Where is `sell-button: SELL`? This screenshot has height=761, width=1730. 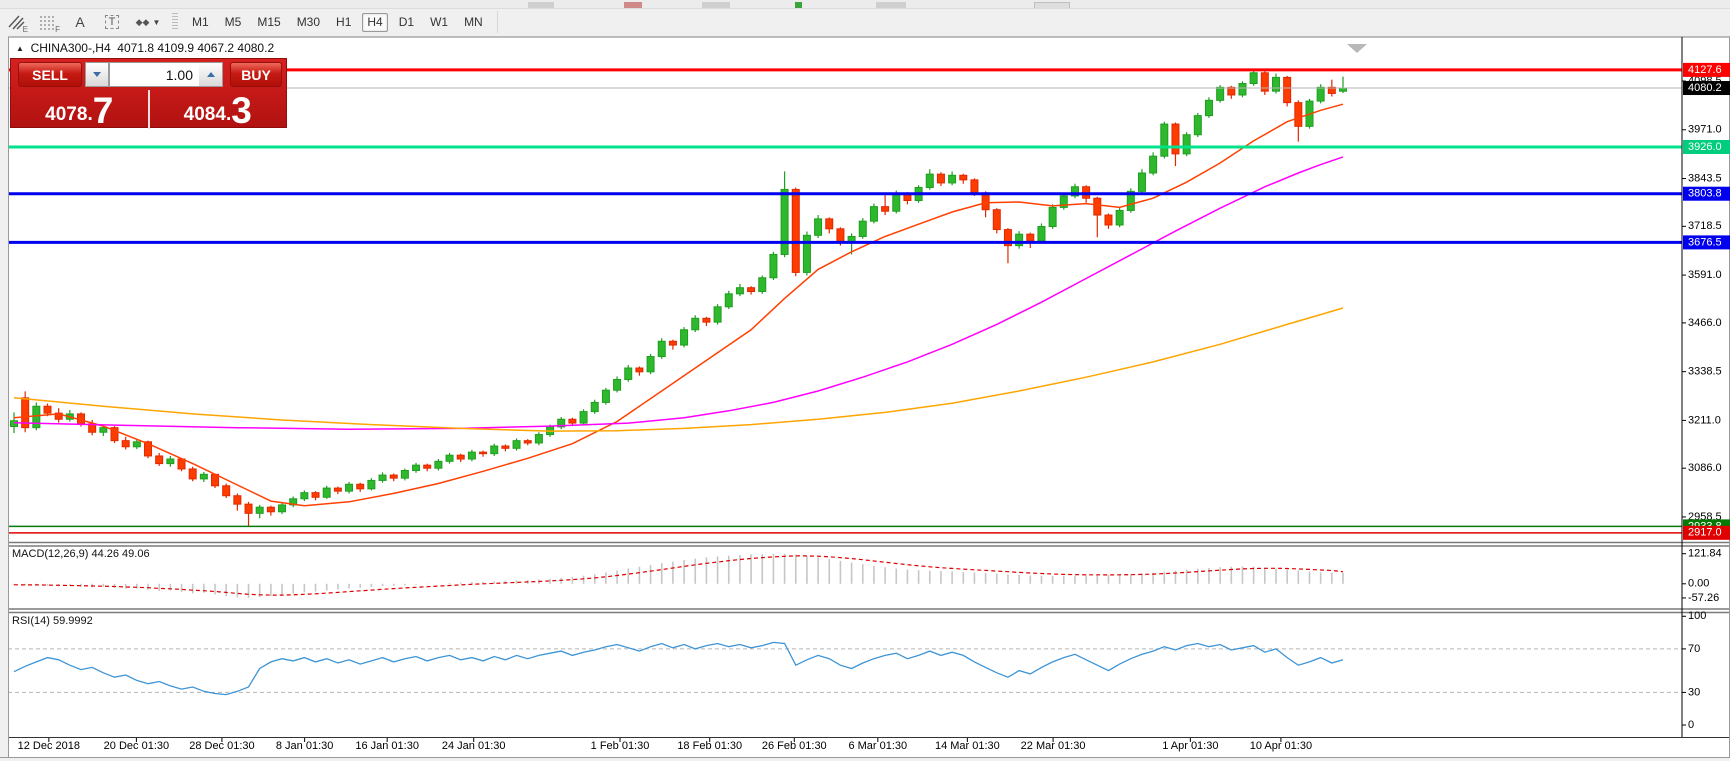 sell-button: SELL is located at coordinates (50, 74).